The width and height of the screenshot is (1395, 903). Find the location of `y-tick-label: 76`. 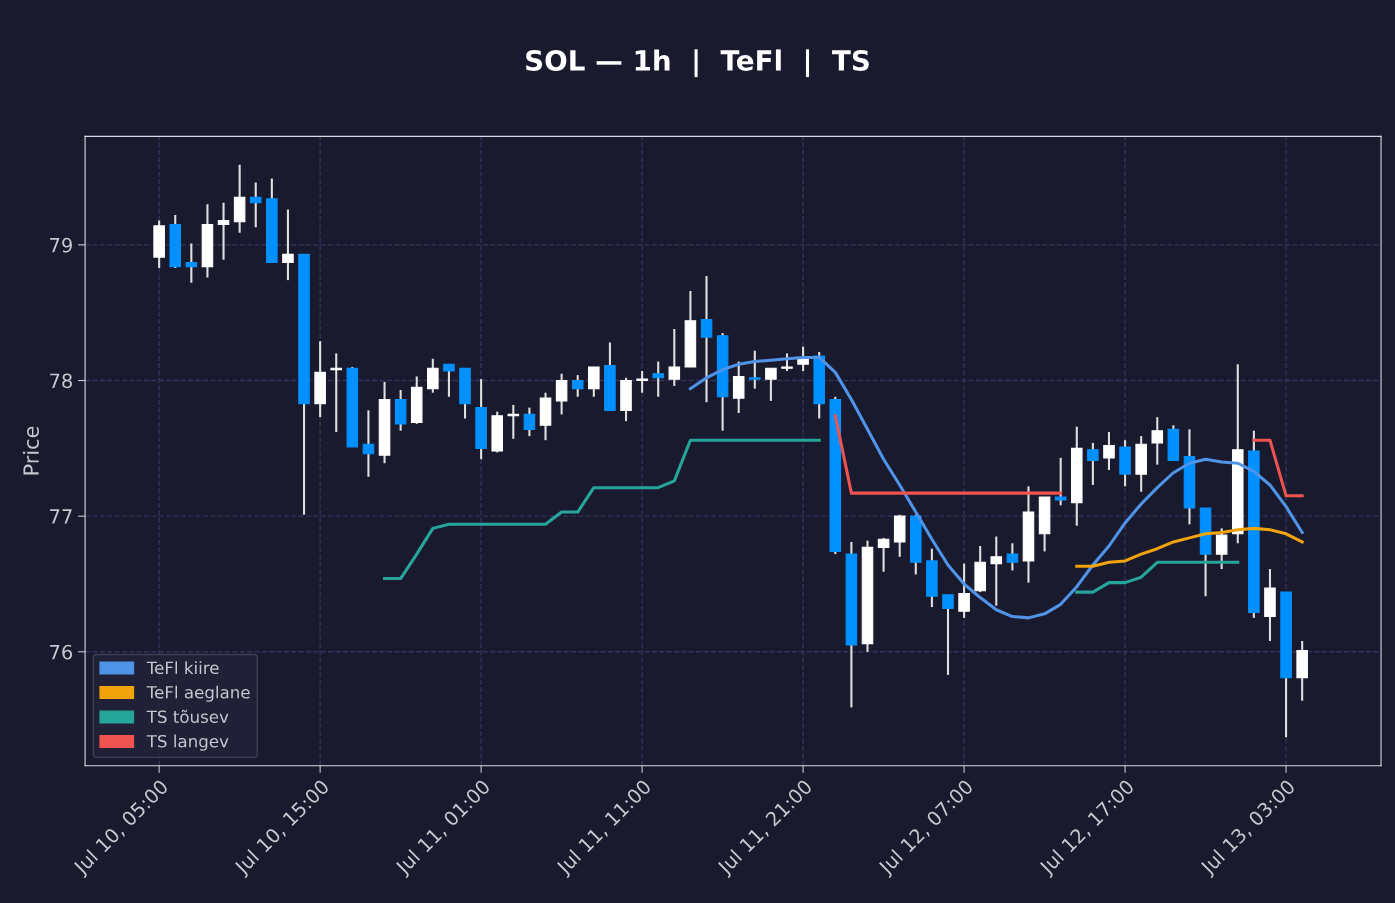

y-tick-label: 76 is located at coordinates (61, 652).